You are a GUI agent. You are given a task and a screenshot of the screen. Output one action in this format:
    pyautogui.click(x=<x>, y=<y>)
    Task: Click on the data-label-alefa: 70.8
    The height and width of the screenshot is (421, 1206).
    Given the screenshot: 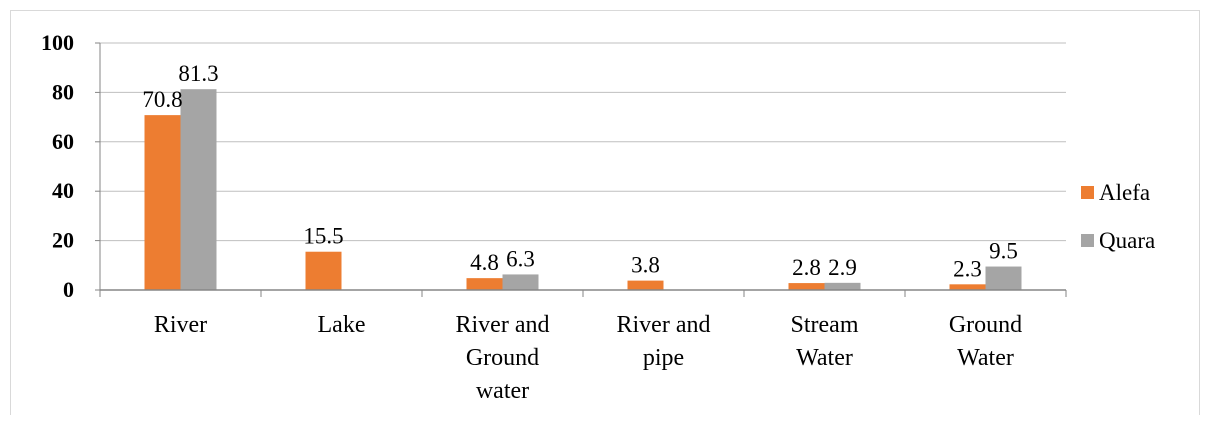 What is the action you would take?
    pyautogui.click(x=162, y=99)
    